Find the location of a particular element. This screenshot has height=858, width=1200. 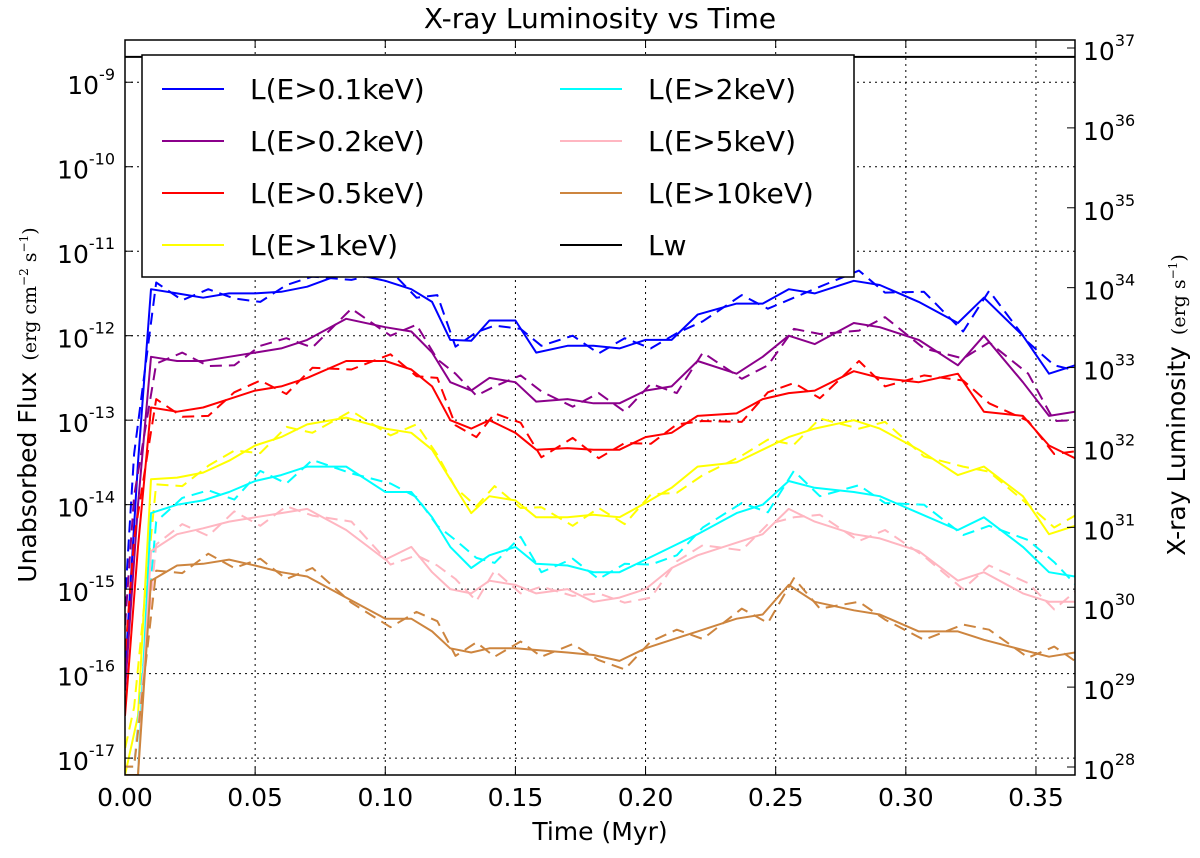

left-axis-unit-exp: −2 is located at coordinates (24, 277).